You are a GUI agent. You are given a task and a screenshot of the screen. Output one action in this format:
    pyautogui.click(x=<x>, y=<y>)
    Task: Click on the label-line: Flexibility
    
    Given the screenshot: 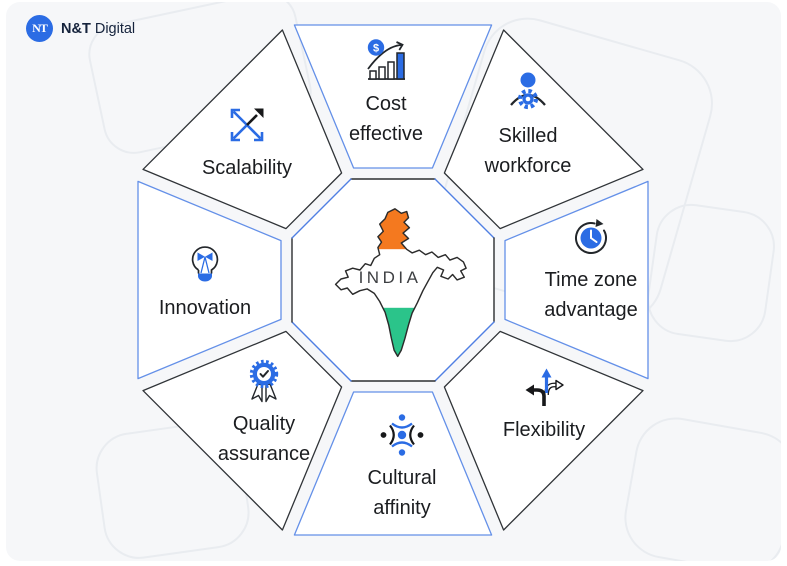 What is the action you would take?
    pyautogui.click(x=544, y=430)
    